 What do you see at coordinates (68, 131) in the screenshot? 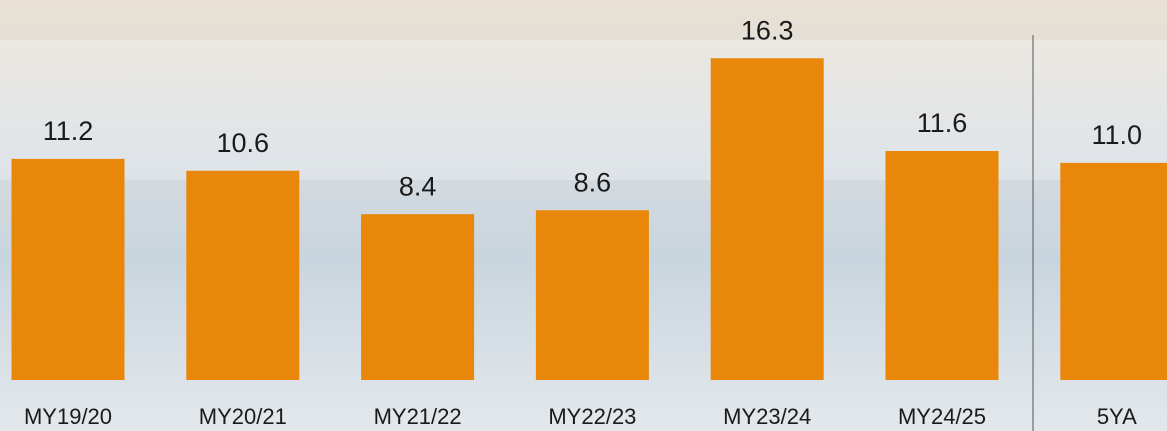
I see `value-label: 11.2` at bounding box center [68, 131].